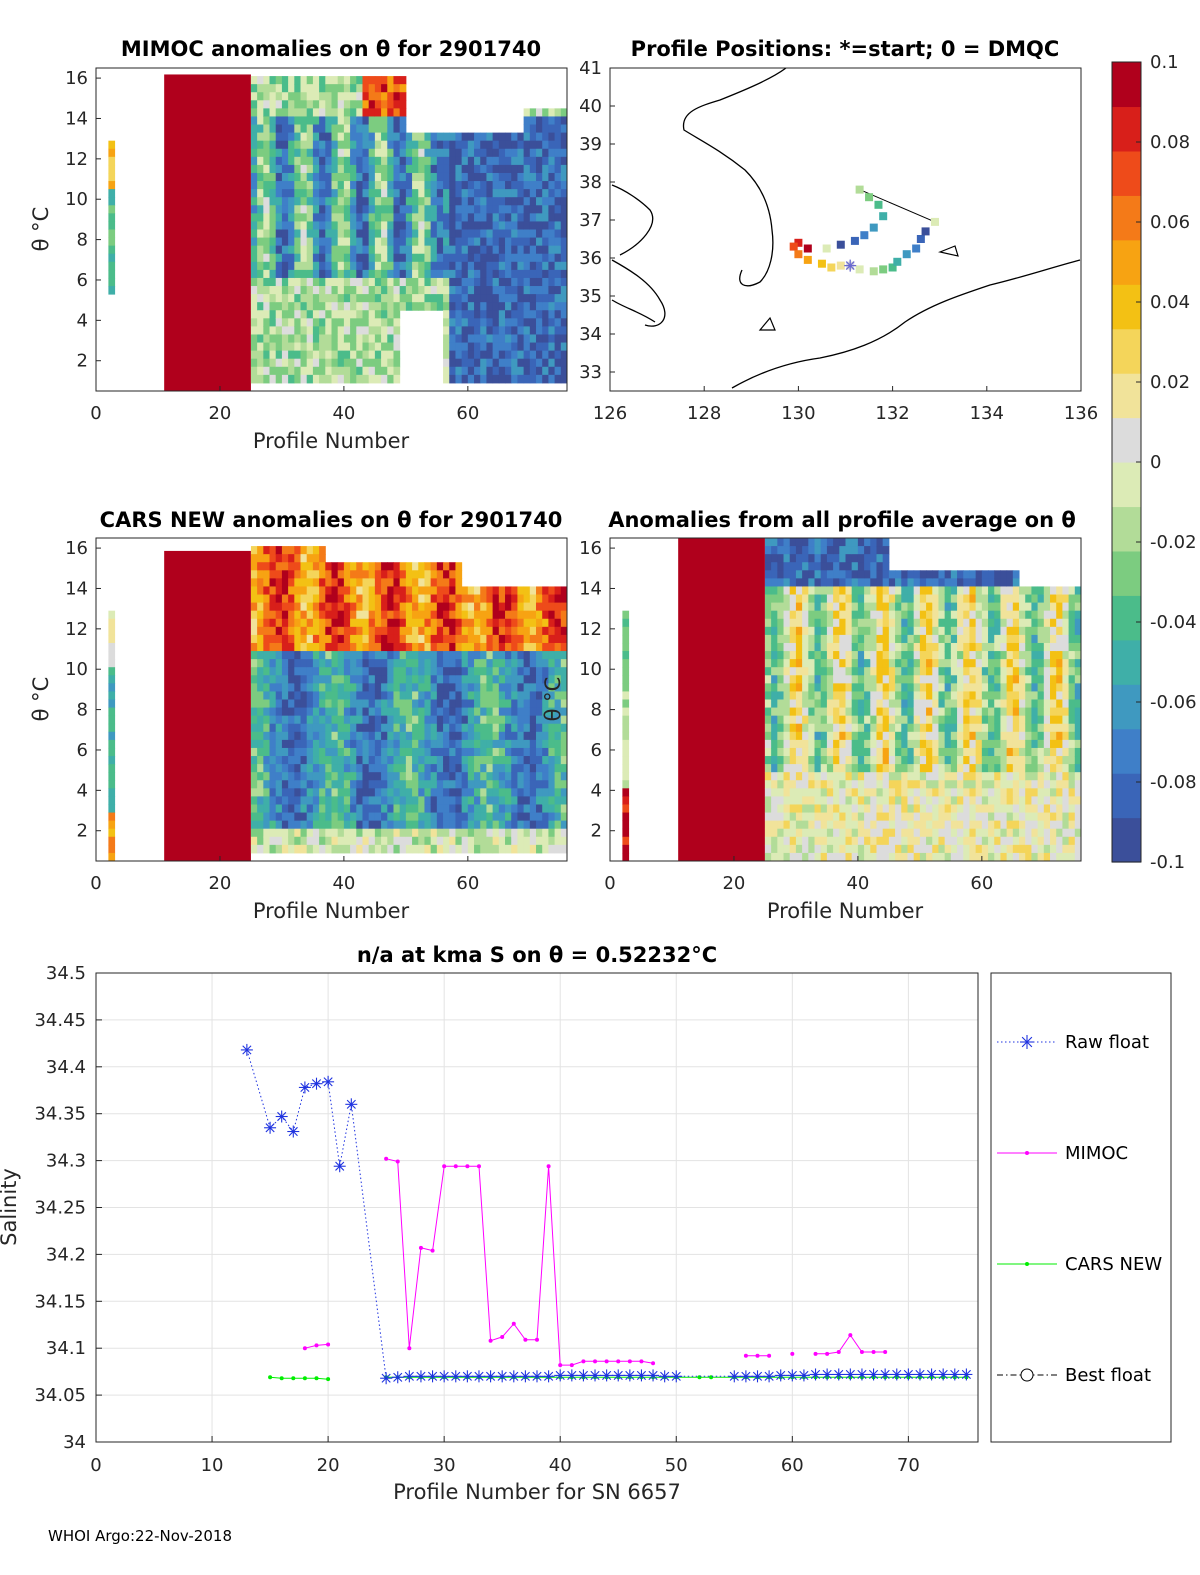 The image size is (1200, 1575). Describe the element at coordinates (934, 221) in the screenshot. I see `track-point` at that location.